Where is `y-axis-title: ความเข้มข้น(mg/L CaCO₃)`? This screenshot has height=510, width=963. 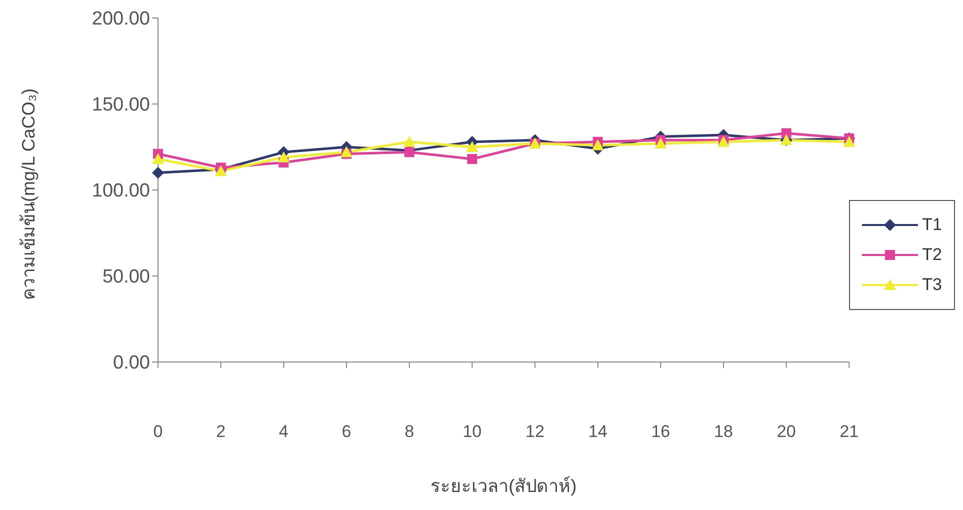
y-axis-title: ความเข้มข้น(mg/L CaCO₃) is located at coordinates (28, 194).